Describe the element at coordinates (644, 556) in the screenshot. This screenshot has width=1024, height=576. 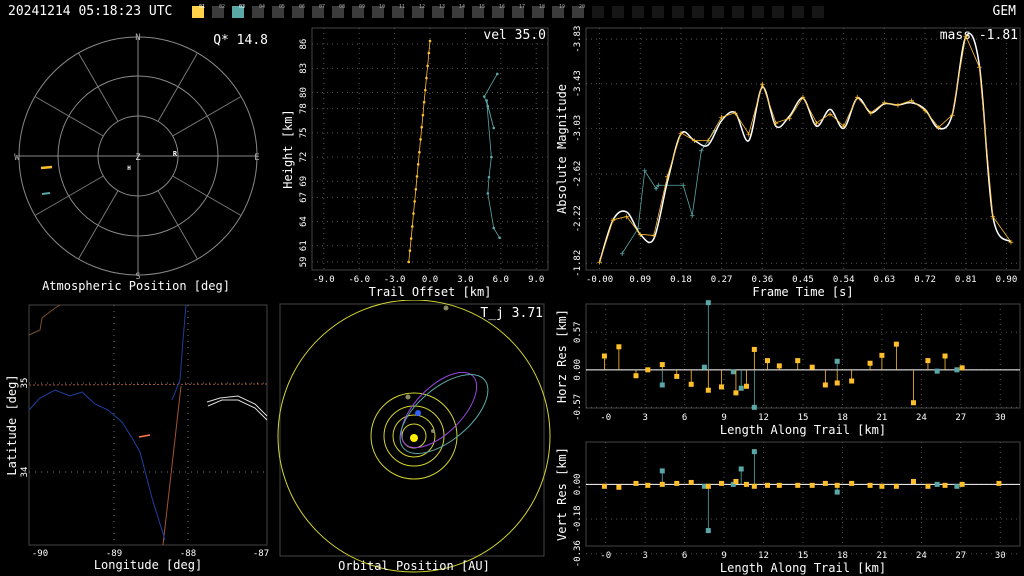
I see `x-tick-label: 3` at that location.